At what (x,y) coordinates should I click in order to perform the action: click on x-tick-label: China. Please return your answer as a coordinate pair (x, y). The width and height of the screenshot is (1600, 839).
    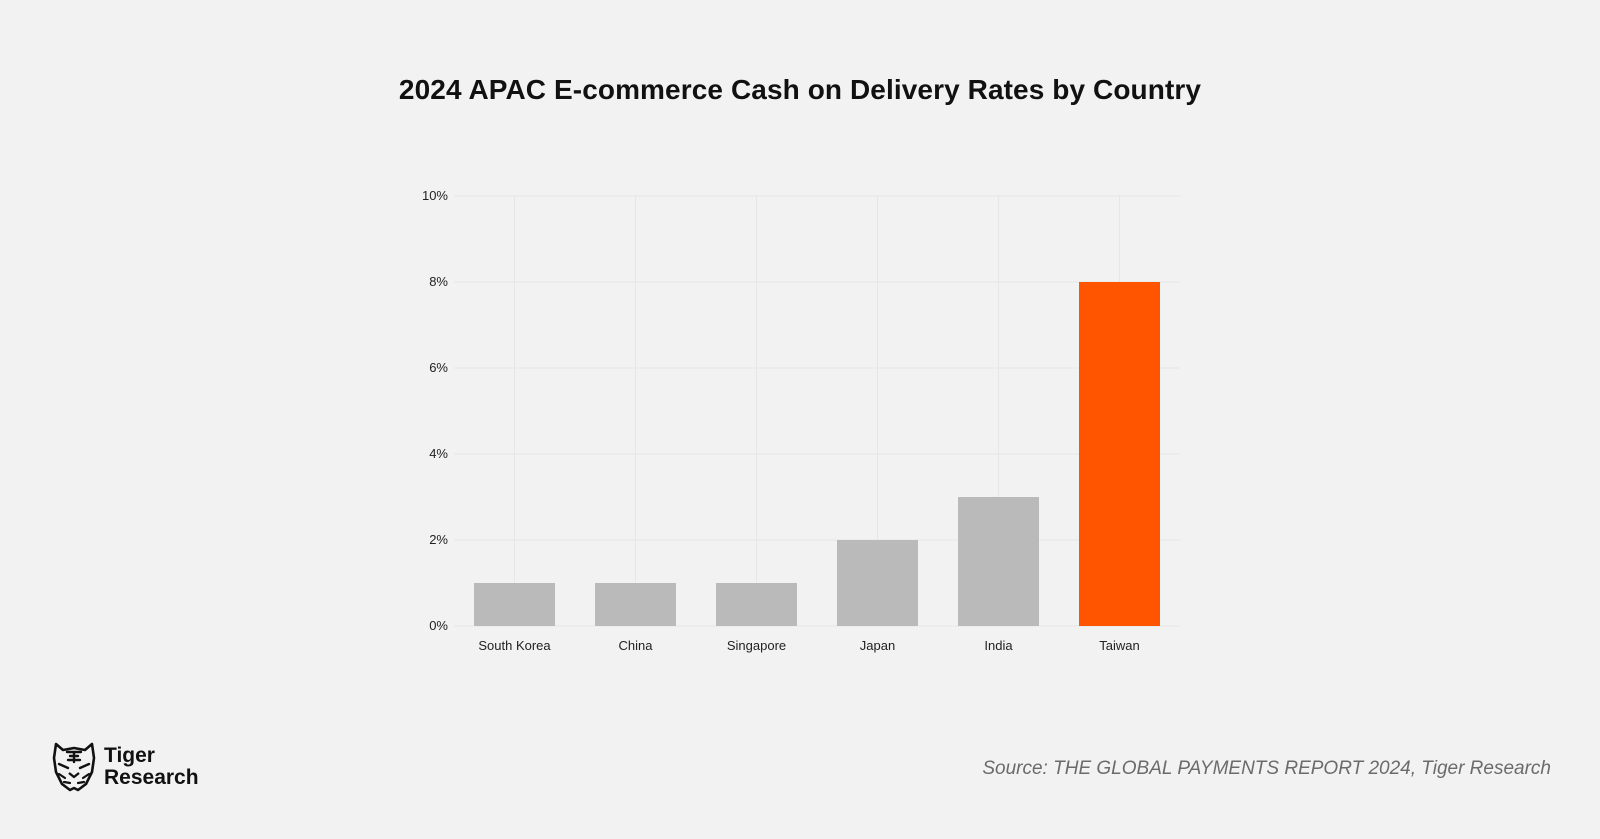
    Looking at the image, I should click on (636, 645).